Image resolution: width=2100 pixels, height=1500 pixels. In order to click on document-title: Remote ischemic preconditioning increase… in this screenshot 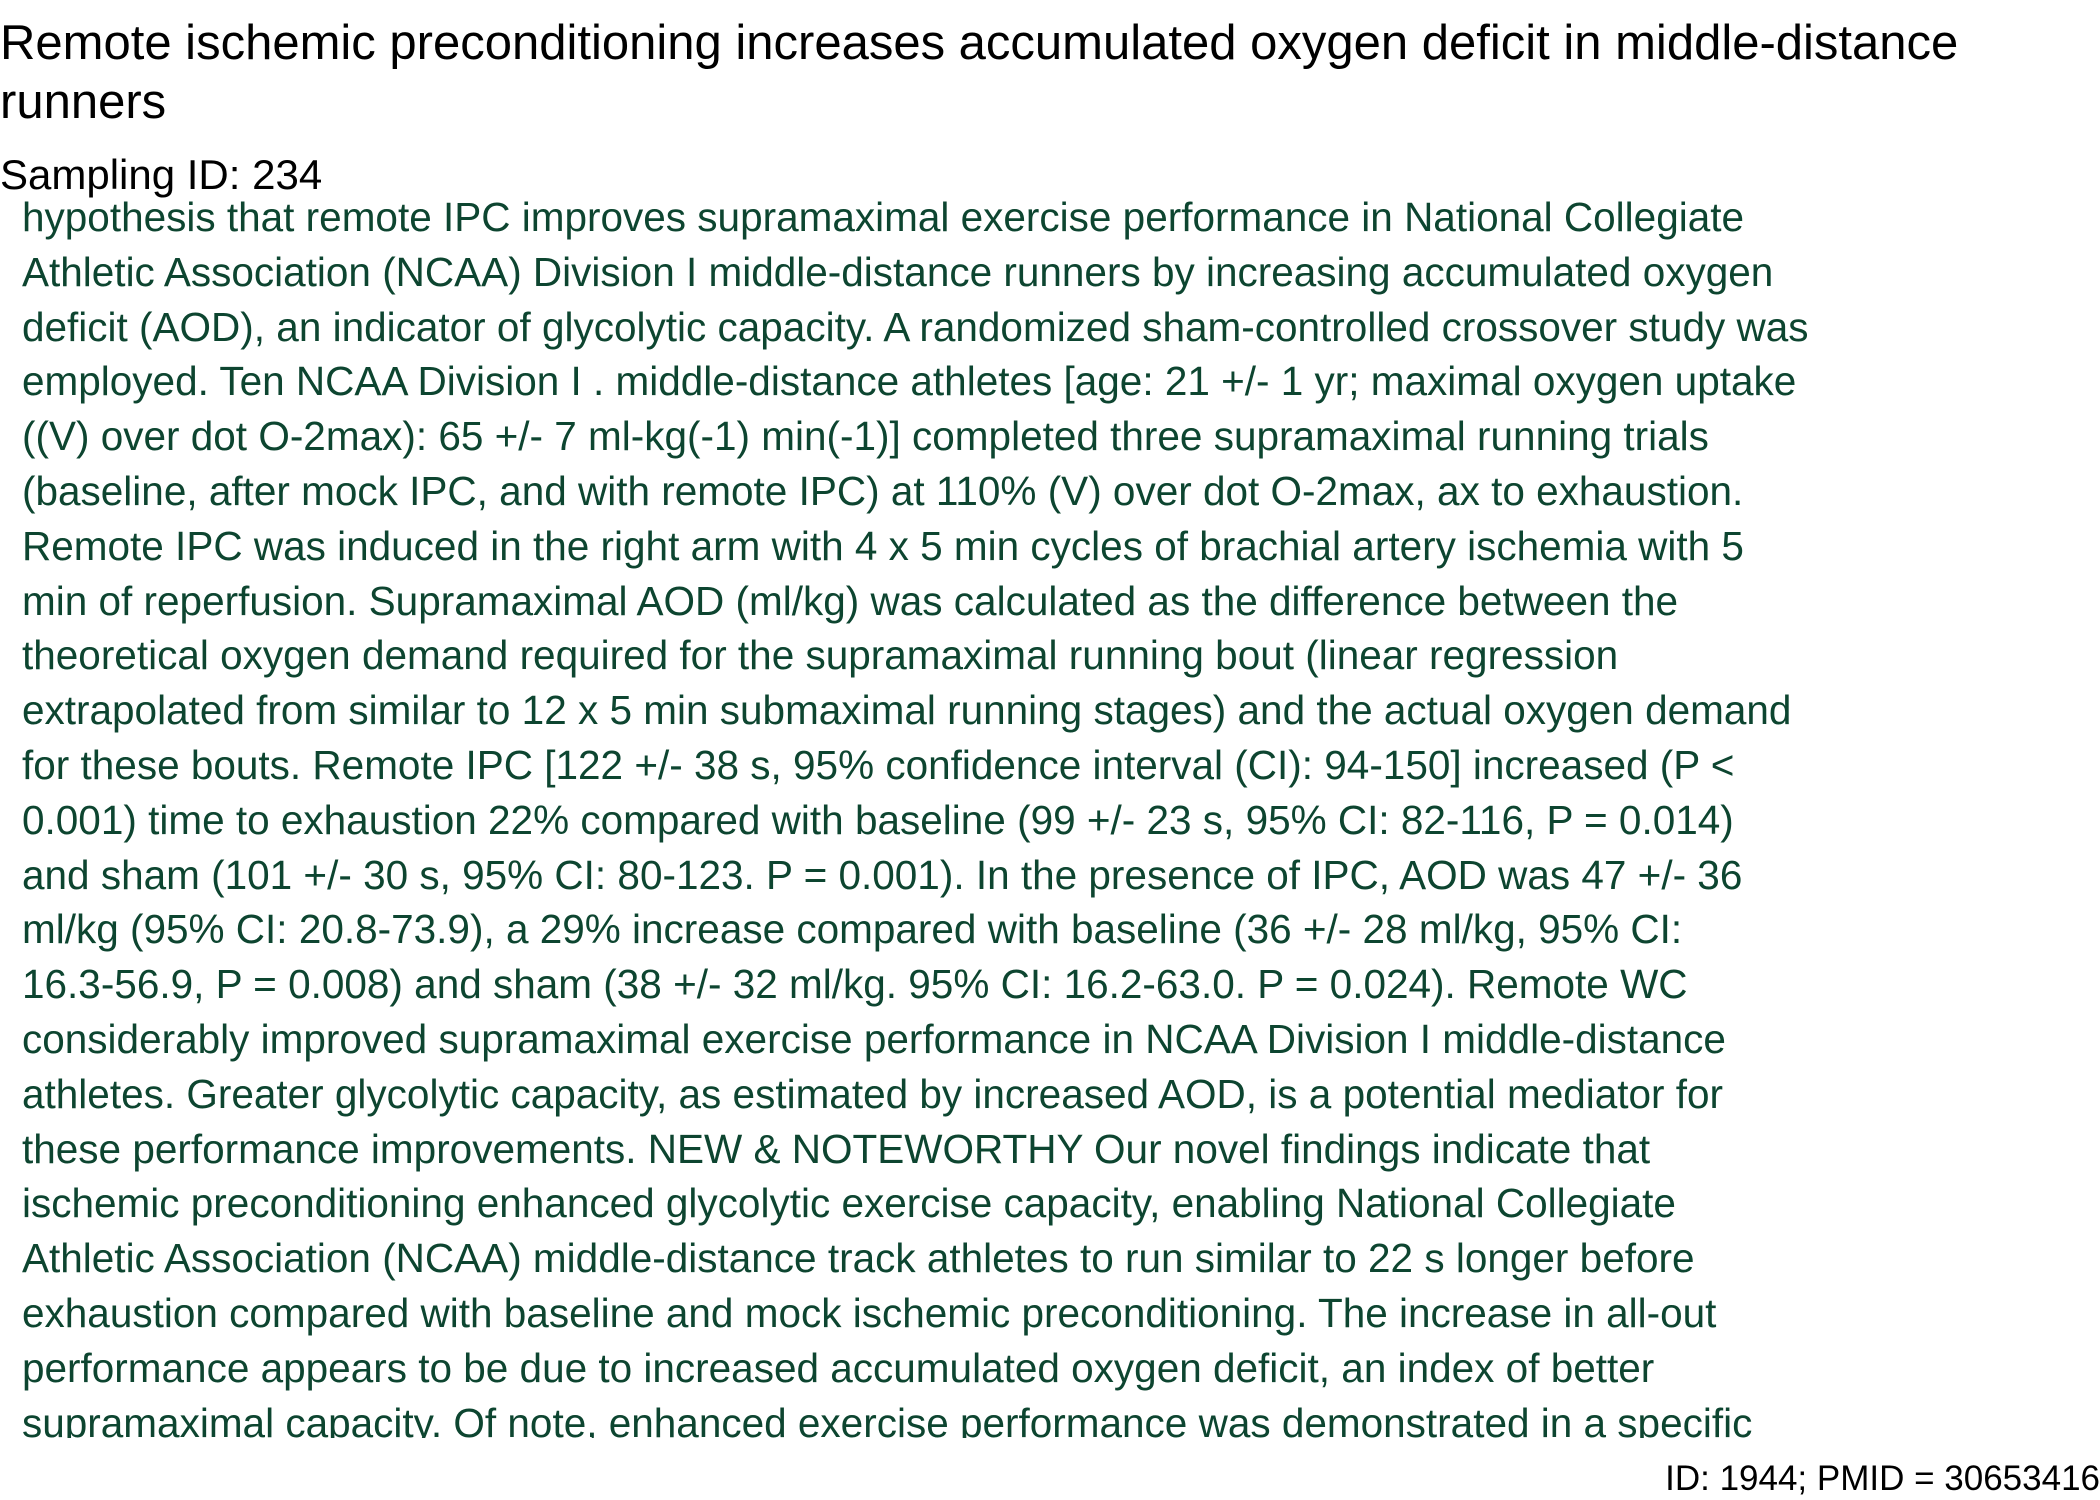, I will do `click(979, 72)`.